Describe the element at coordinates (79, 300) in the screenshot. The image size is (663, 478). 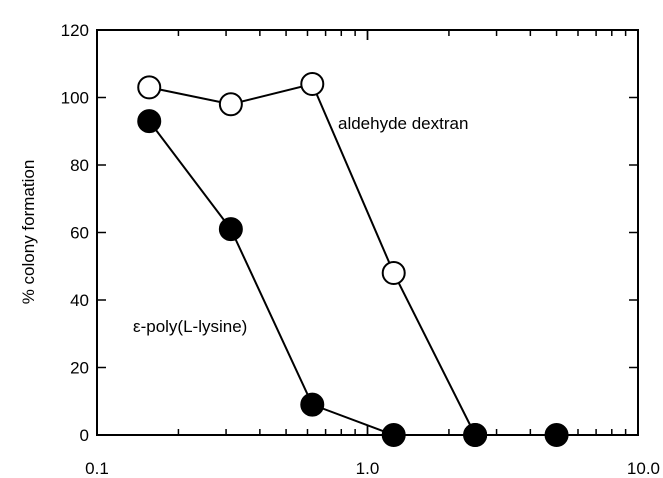
I see `y-tick-label: 40` at that location.